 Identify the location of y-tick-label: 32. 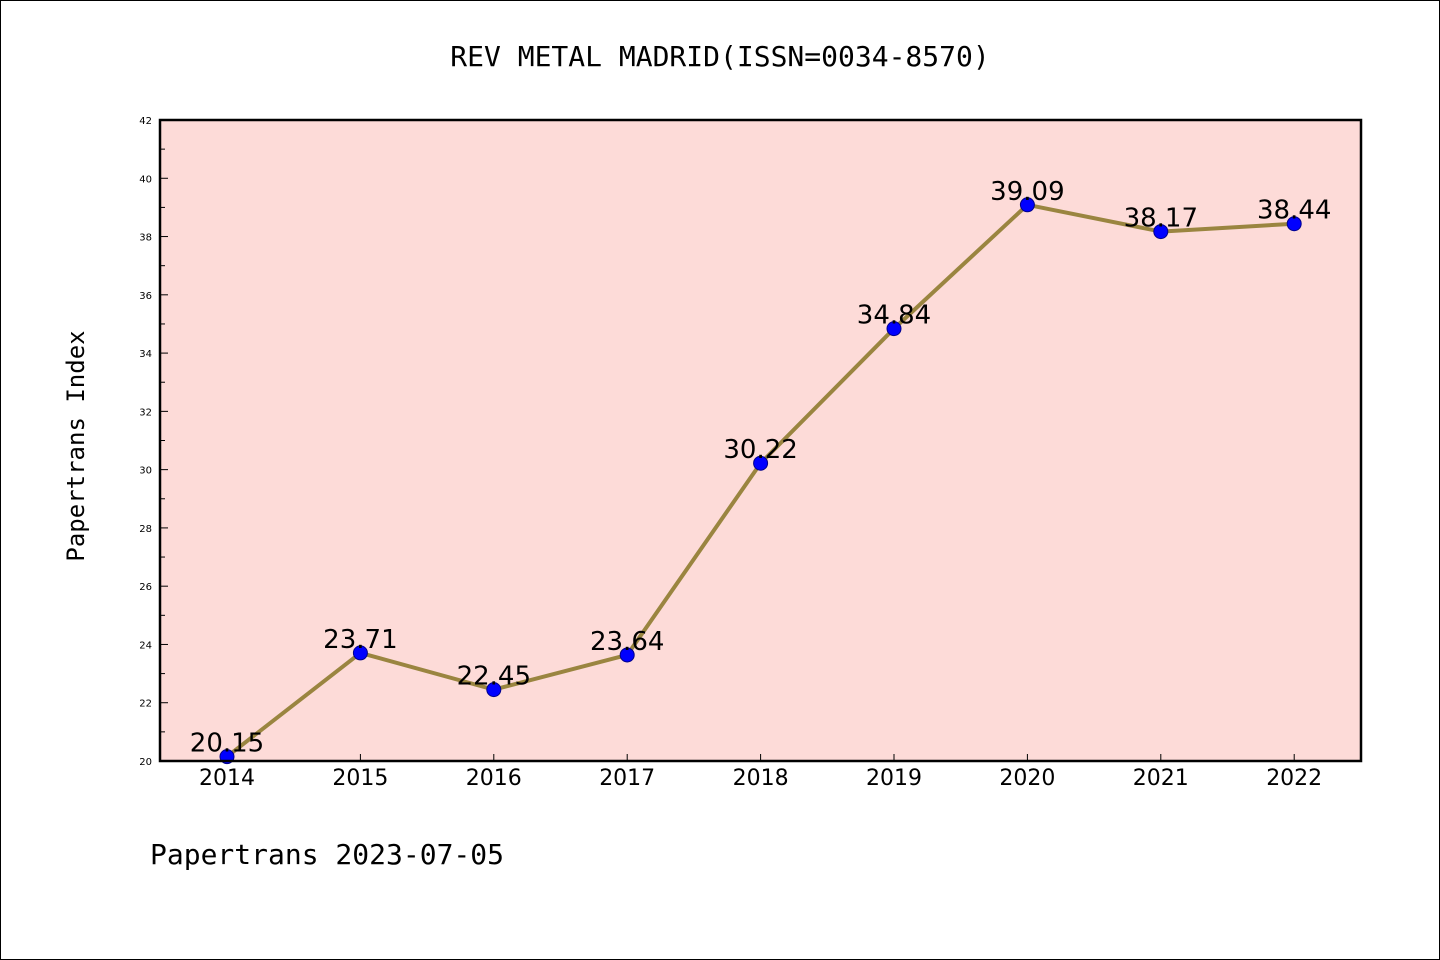
(145, 412).